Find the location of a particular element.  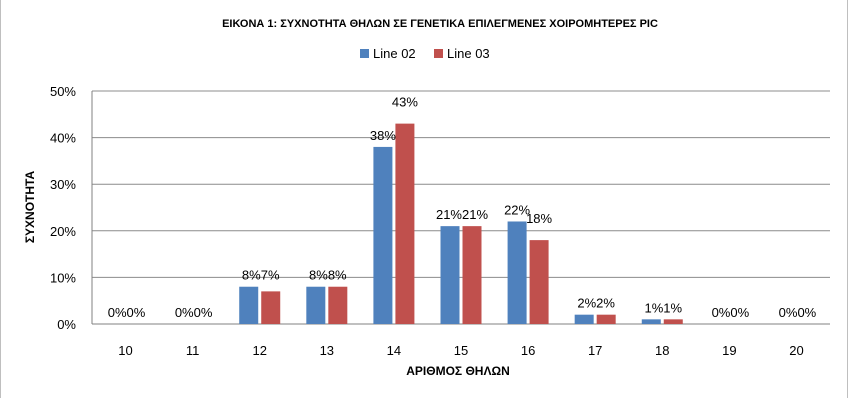

x-tick-label: 18 is located at coordinates (662, 350).